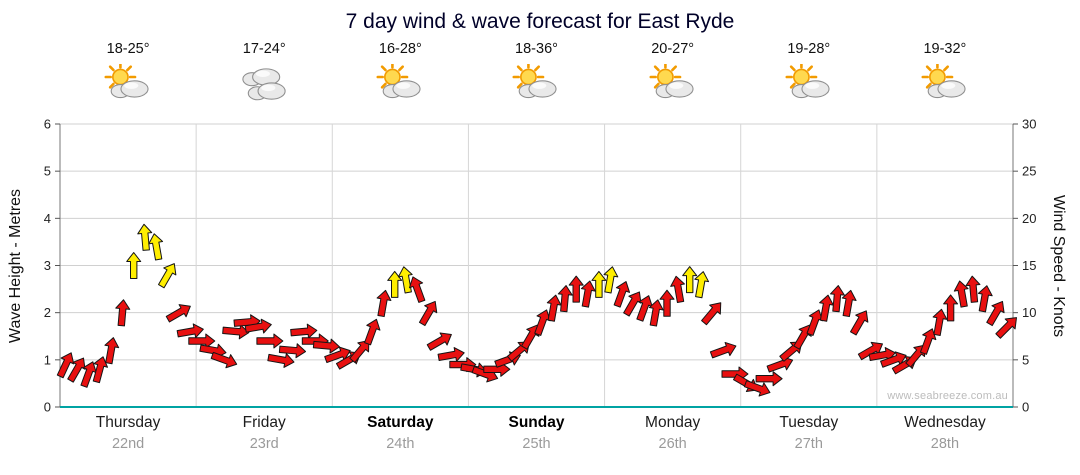 The image size is (1080, 475). I want to click on wave-tick-label: 5, so click(47, 171).